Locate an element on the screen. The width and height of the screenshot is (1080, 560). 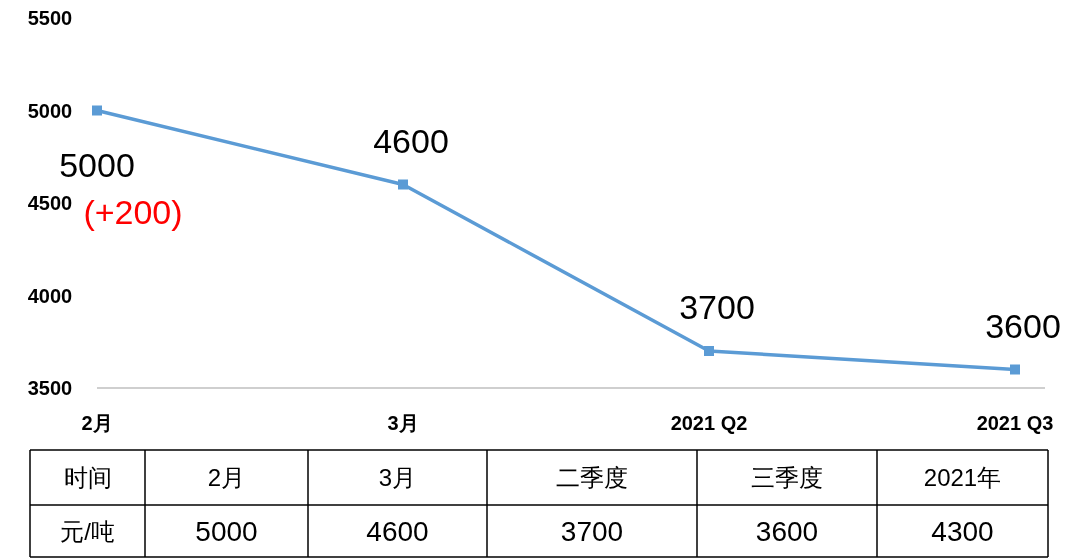
annotation: (+200) is located at coordinates (133, 211).